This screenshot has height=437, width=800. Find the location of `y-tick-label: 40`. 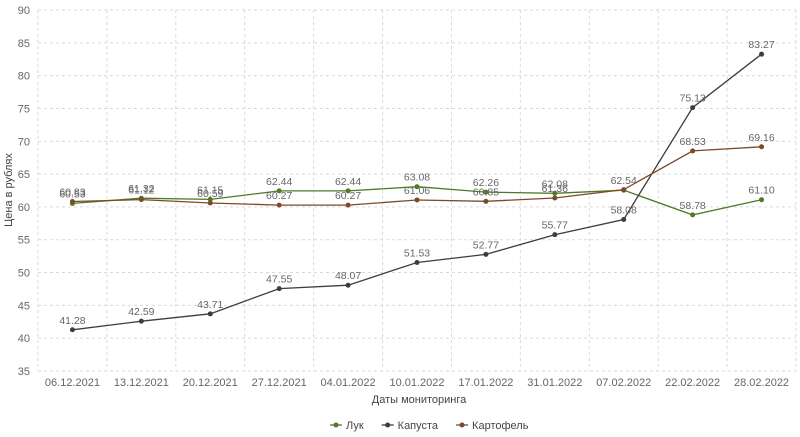

y-tick-label: 40 is located at coordinates (24, 339).